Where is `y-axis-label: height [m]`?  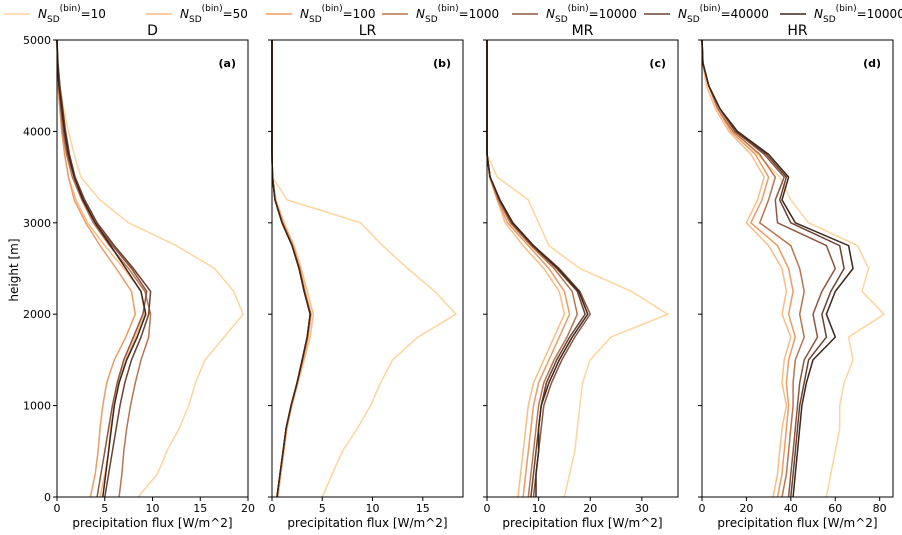
y-axis-label: height [m] is located at coordinates (14, 269).